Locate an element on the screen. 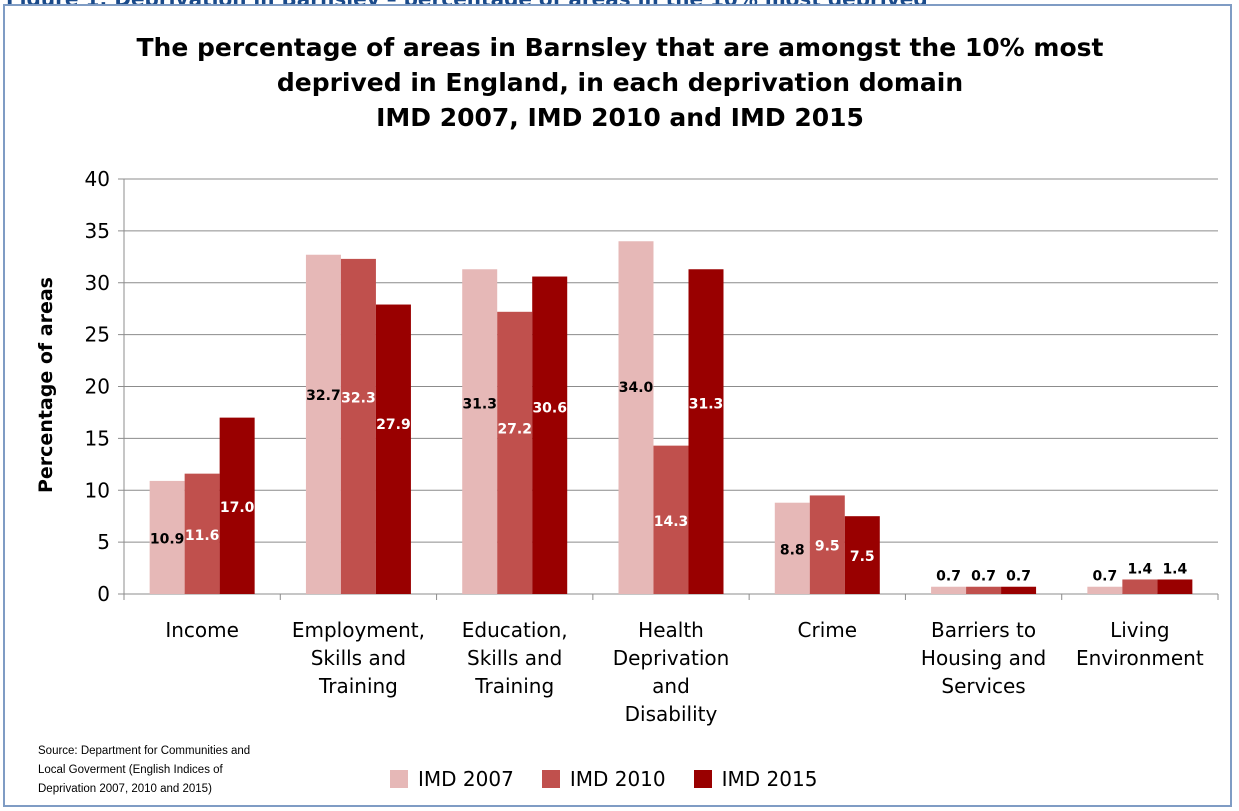 This screenshot has width=1239, height=811. legend-item-3: IMD 2015 is located at coordinates (755, 779).